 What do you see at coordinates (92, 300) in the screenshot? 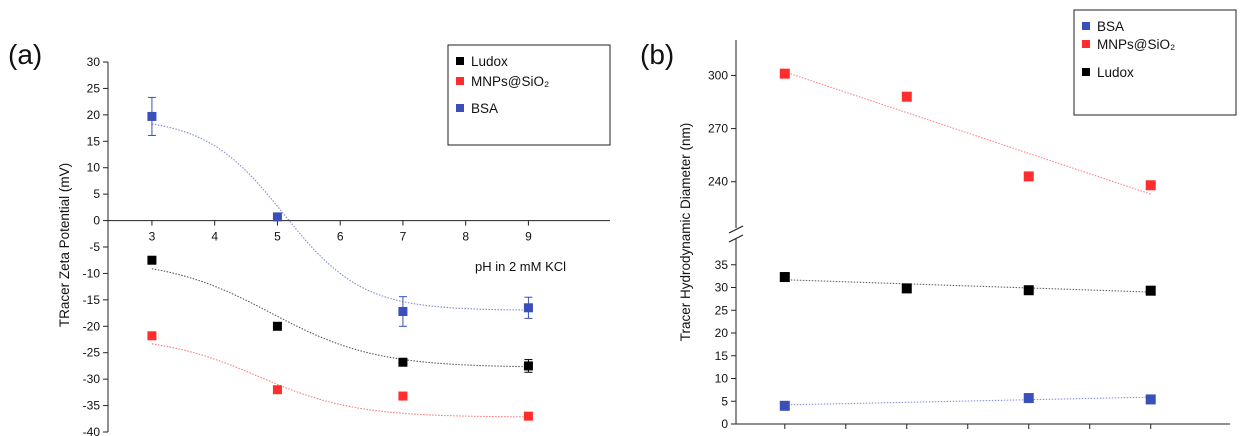
I see `y-tick-label-a: -15` at bounding box center [92, 300].